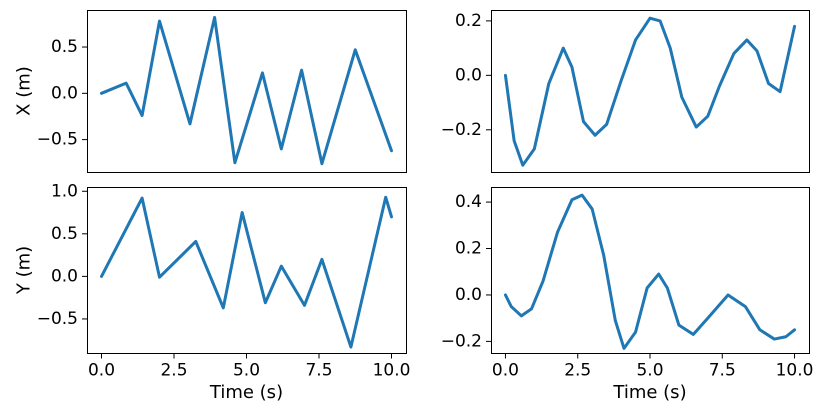 The width and height of the screenshot is (830, 415). Describe the element at coordinates (24, 270) in the screenshot. I see `y-axis-label: Y (m)` at that location.